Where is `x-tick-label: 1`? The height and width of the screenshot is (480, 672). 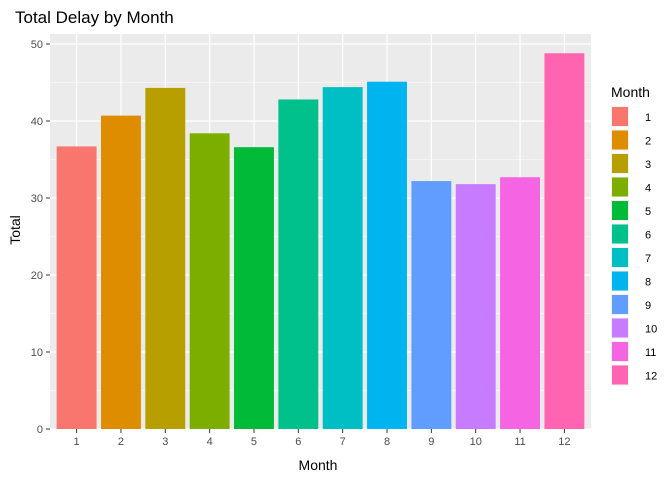 x-tick-label: 1 is located at coordinates (77, 442).